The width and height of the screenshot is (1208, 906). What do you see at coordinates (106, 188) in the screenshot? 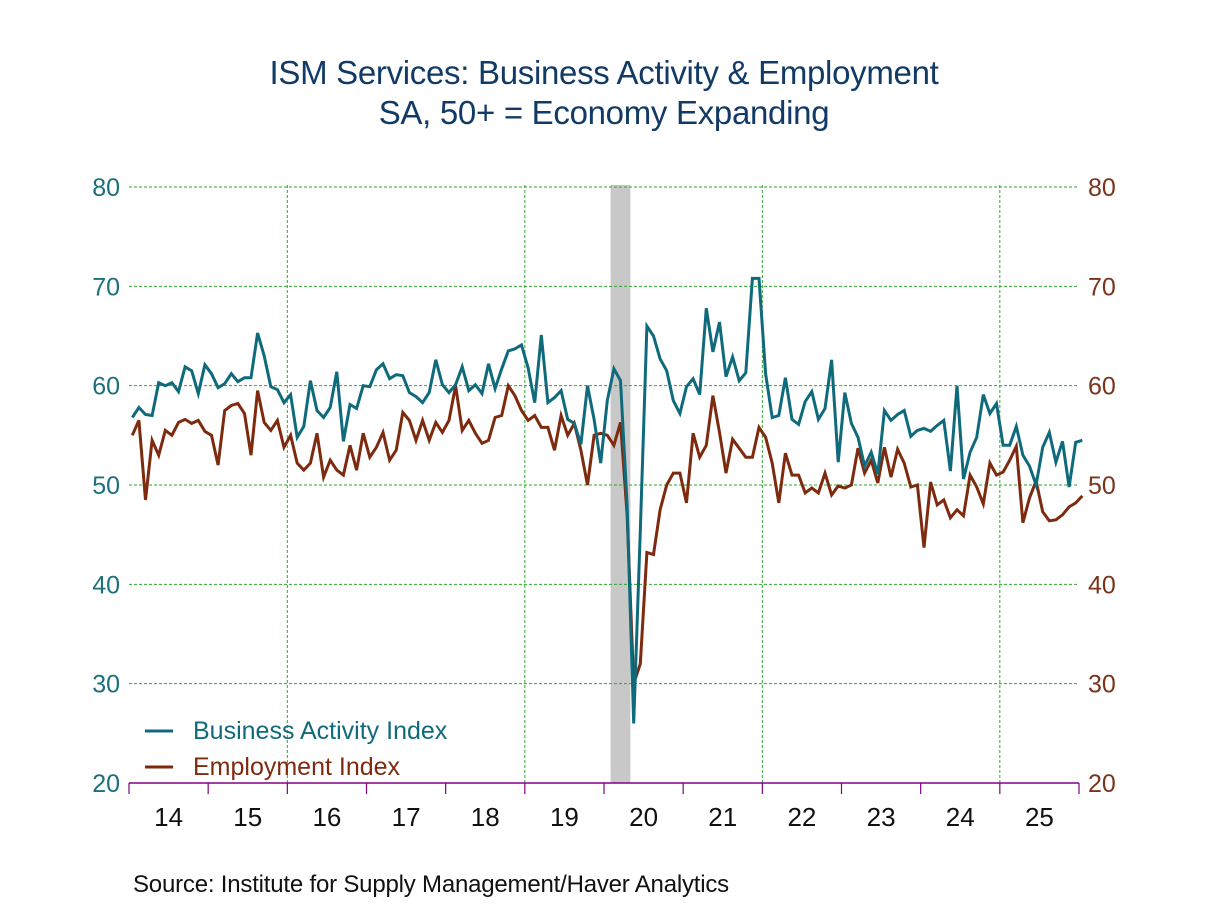
I see `y-tick-label-left: 80` at bounding box center [106, 188].